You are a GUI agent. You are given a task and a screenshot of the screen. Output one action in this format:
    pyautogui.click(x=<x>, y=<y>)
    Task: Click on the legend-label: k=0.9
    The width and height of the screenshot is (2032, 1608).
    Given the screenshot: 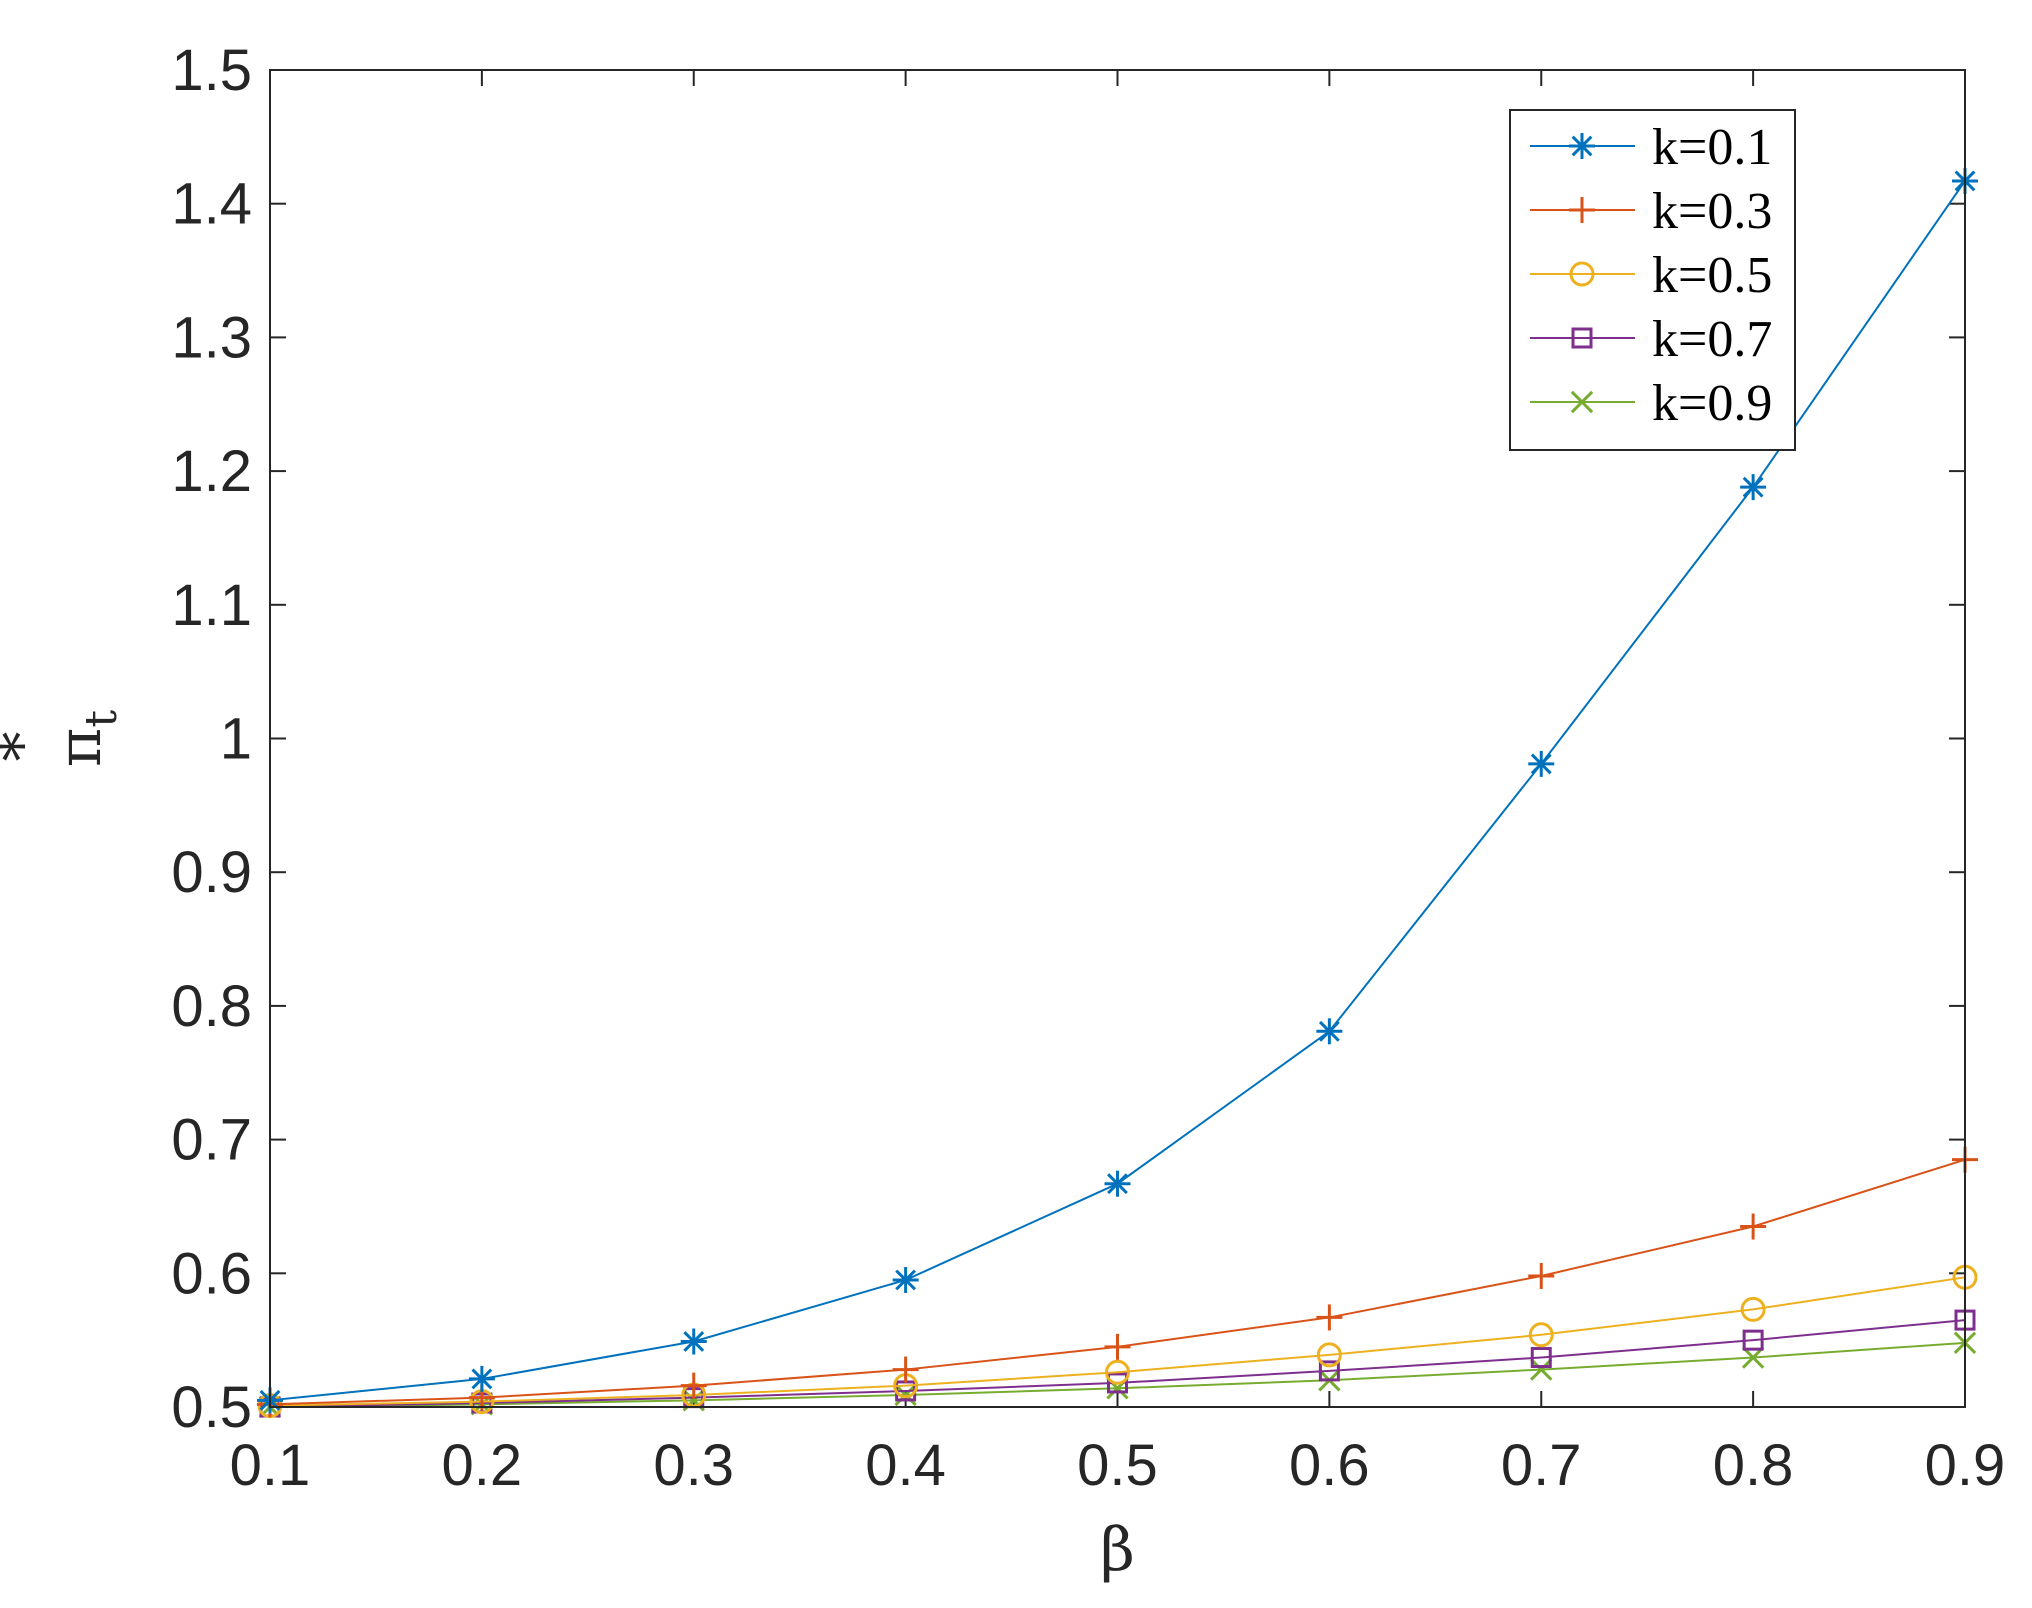 What is the action you would take?
    pyautogui.click(x=1712, y=403)
    